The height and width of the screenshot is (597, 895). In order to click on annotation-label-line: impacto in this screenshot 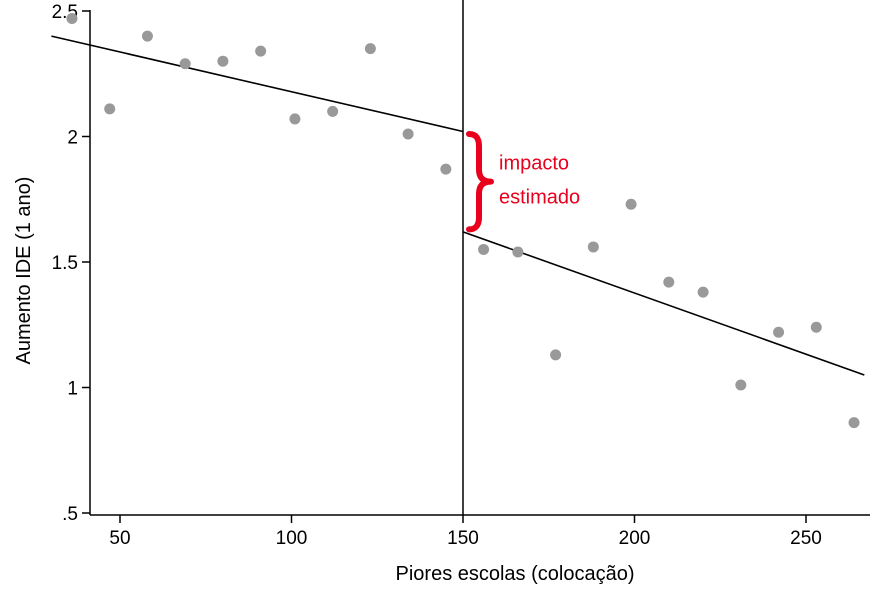, I will do `click(534, 164)`.